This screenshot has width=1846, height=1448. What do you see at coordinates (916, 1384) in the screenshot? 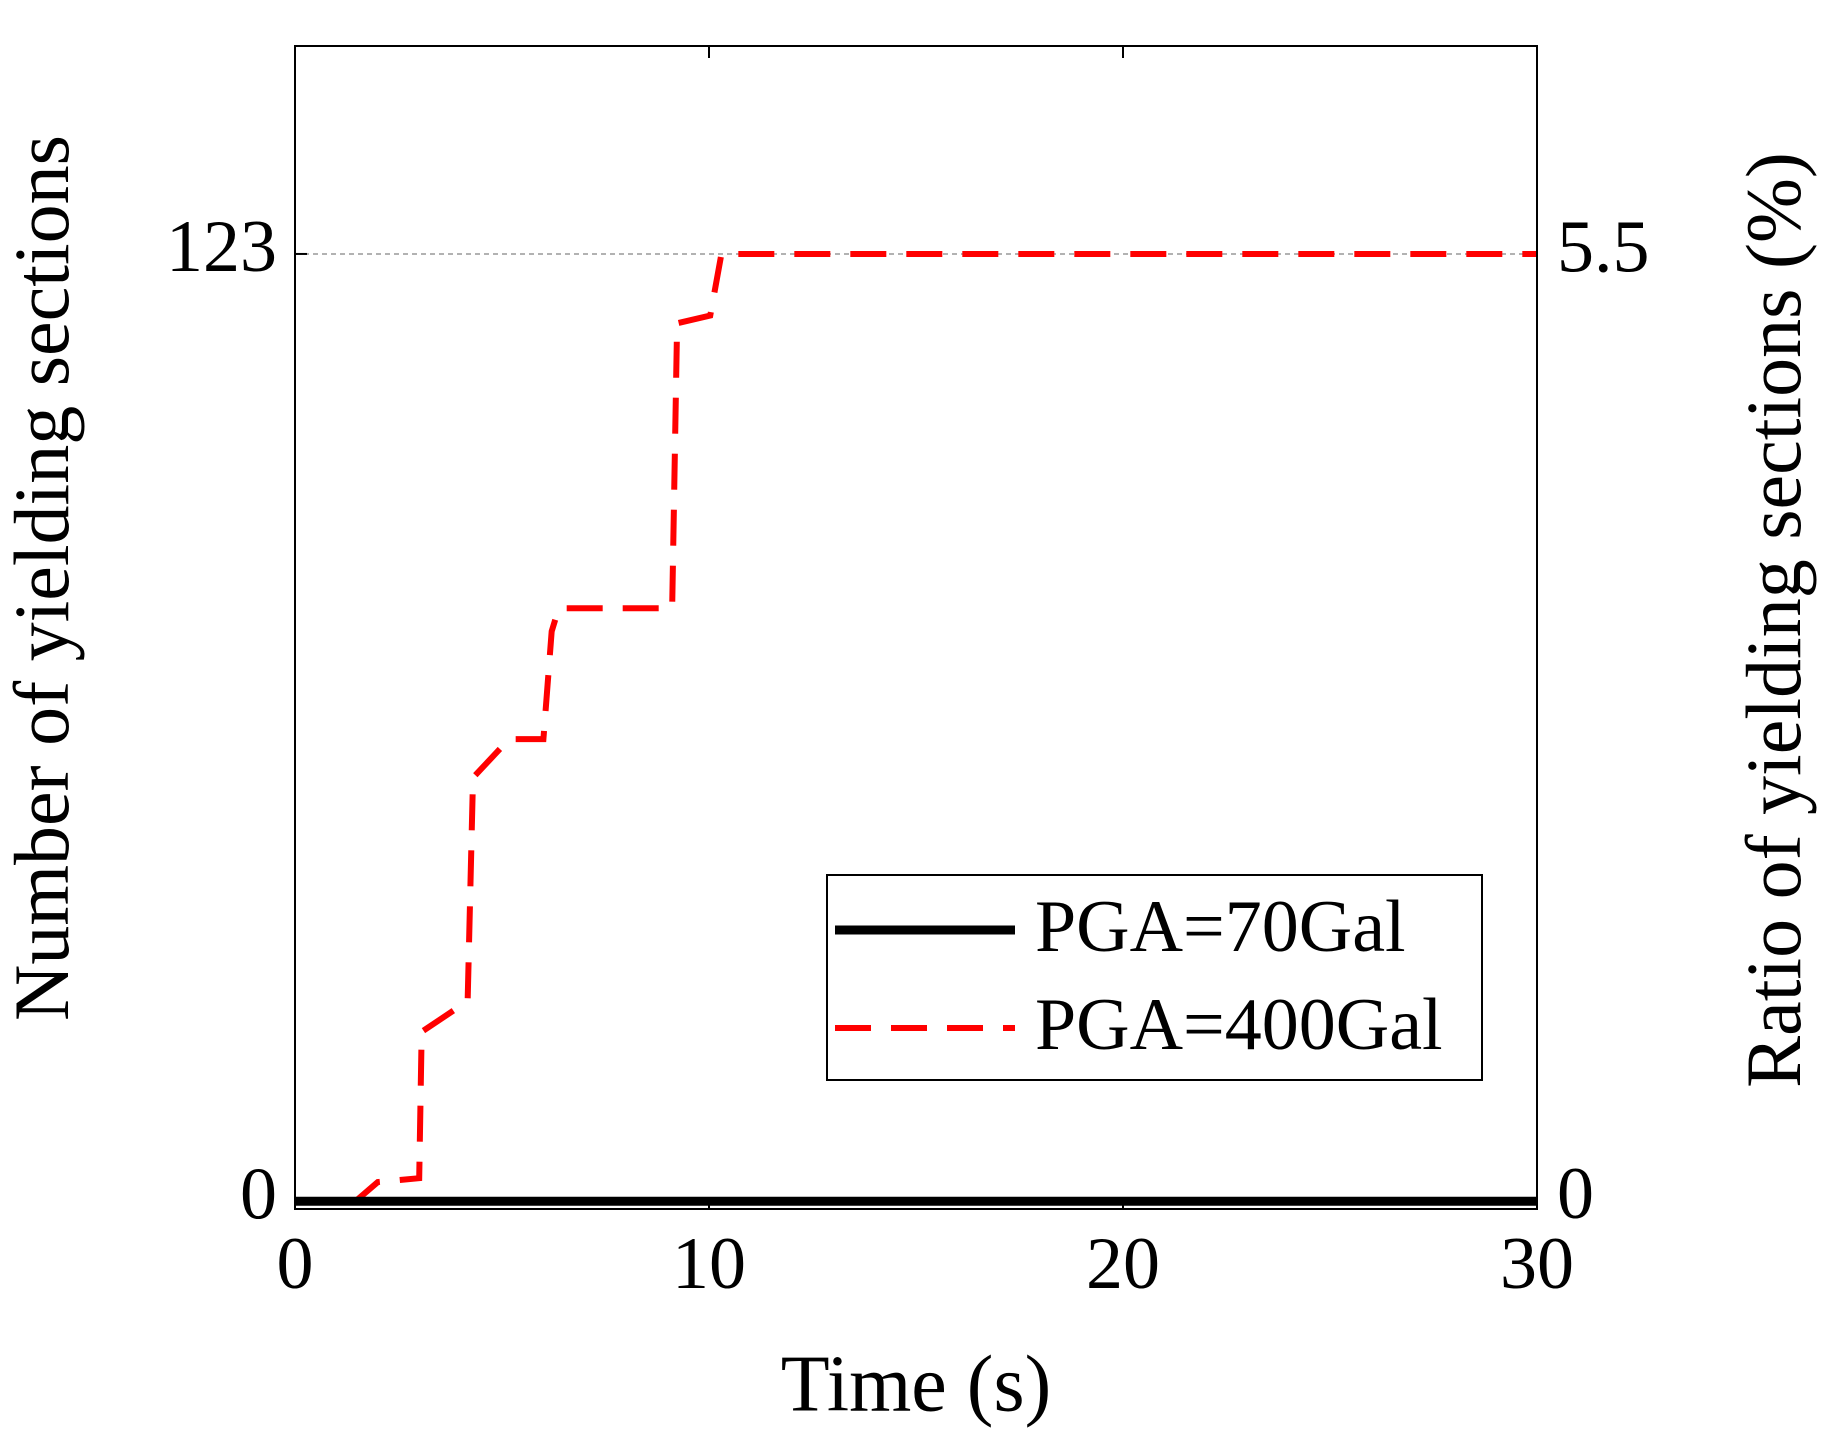
I see `x-axis-label: Time (s)` at bounding box center [916, 1384].